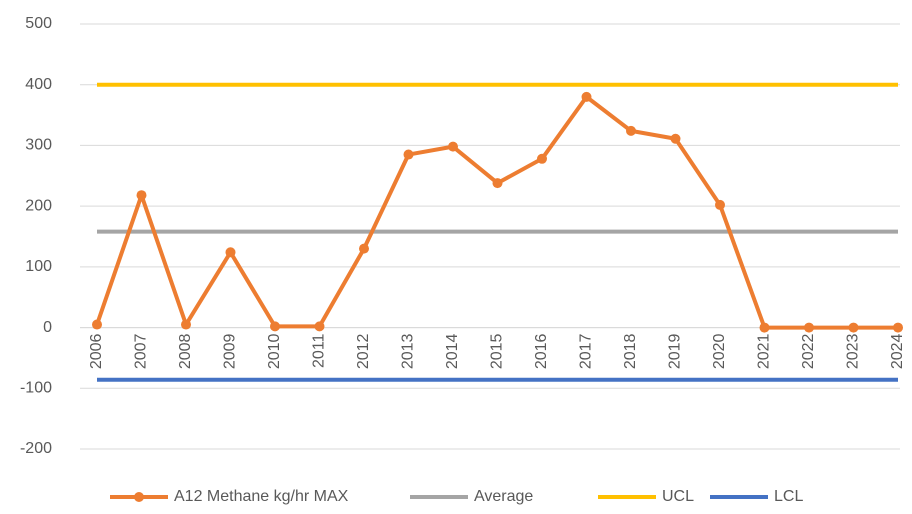  What do you see at coordinates (675, 351) in the screenshot?
I see `x-tick-label: 2019` at bounding box center [675, 351].